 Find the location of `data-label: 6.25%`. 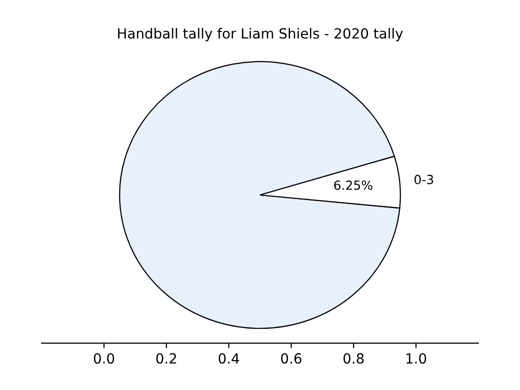

data-label: 6.25% is located at coordinates (353, 185).